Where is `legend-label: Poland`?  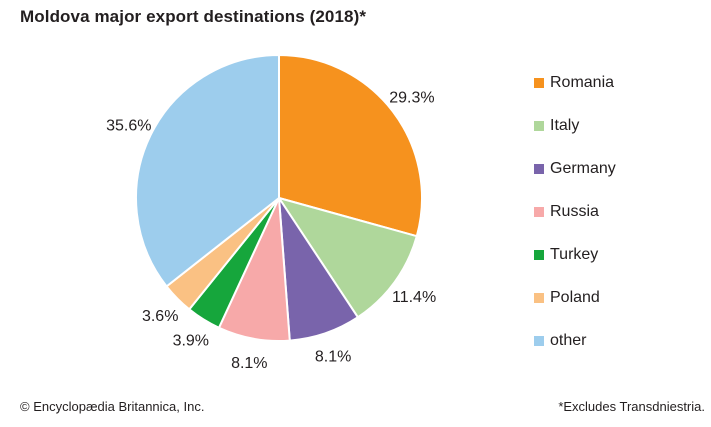
legend-label: Poland is located at coordinates (575, 297).